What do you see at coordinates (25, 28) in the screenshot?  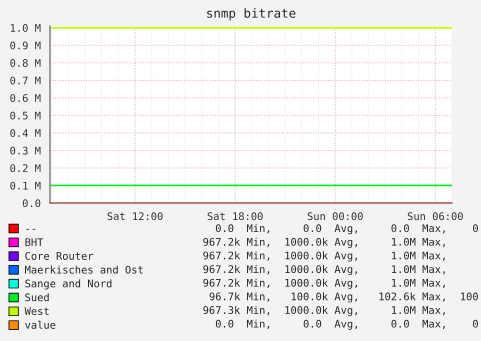 I see `y-tick-label: 1.0 M` at bounding box center [25, 28].